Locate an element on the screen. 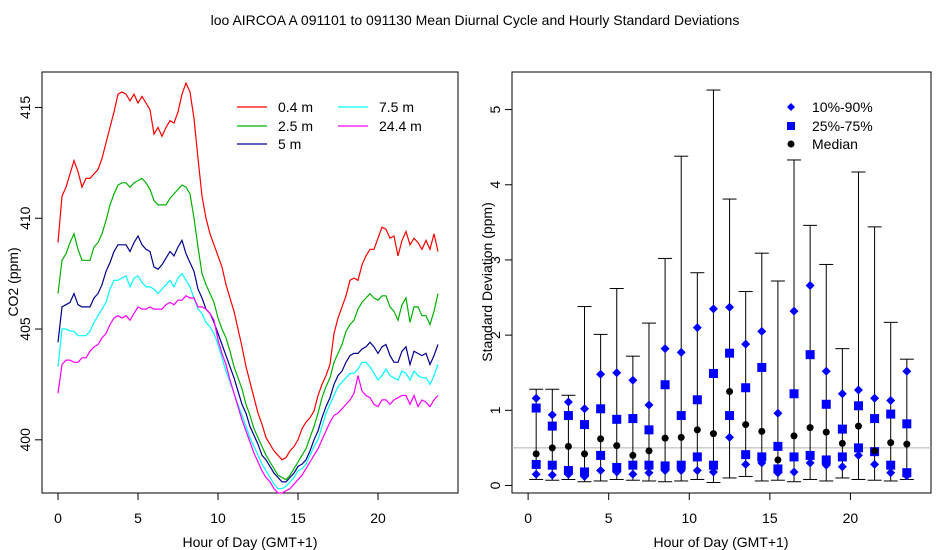 This screenshot has height=550, width=950. x-tick-label: 10 is located at coordinates (689, 518).